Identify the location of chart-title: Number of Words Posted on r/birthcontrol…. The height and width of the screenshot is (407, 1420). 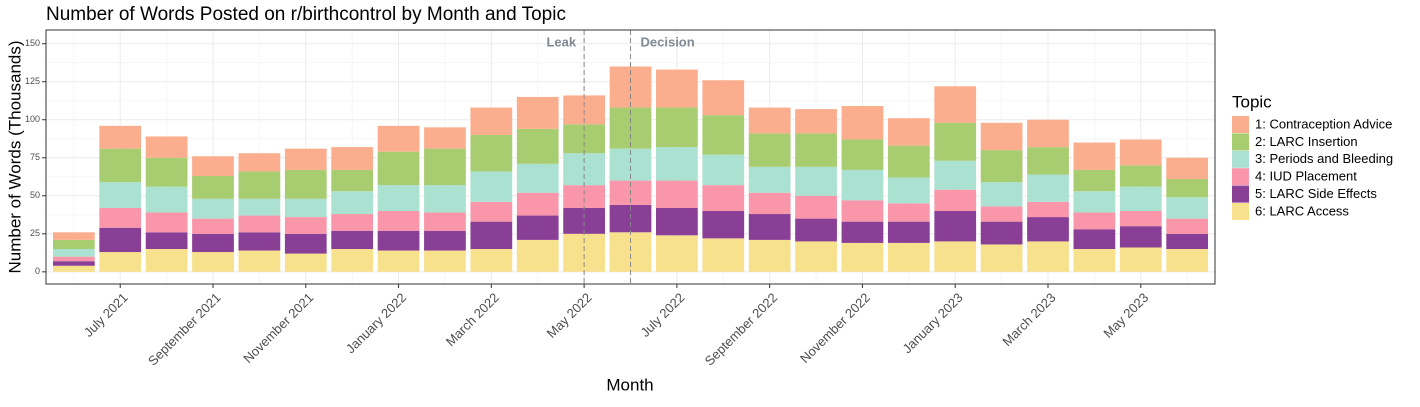
(306, 14).